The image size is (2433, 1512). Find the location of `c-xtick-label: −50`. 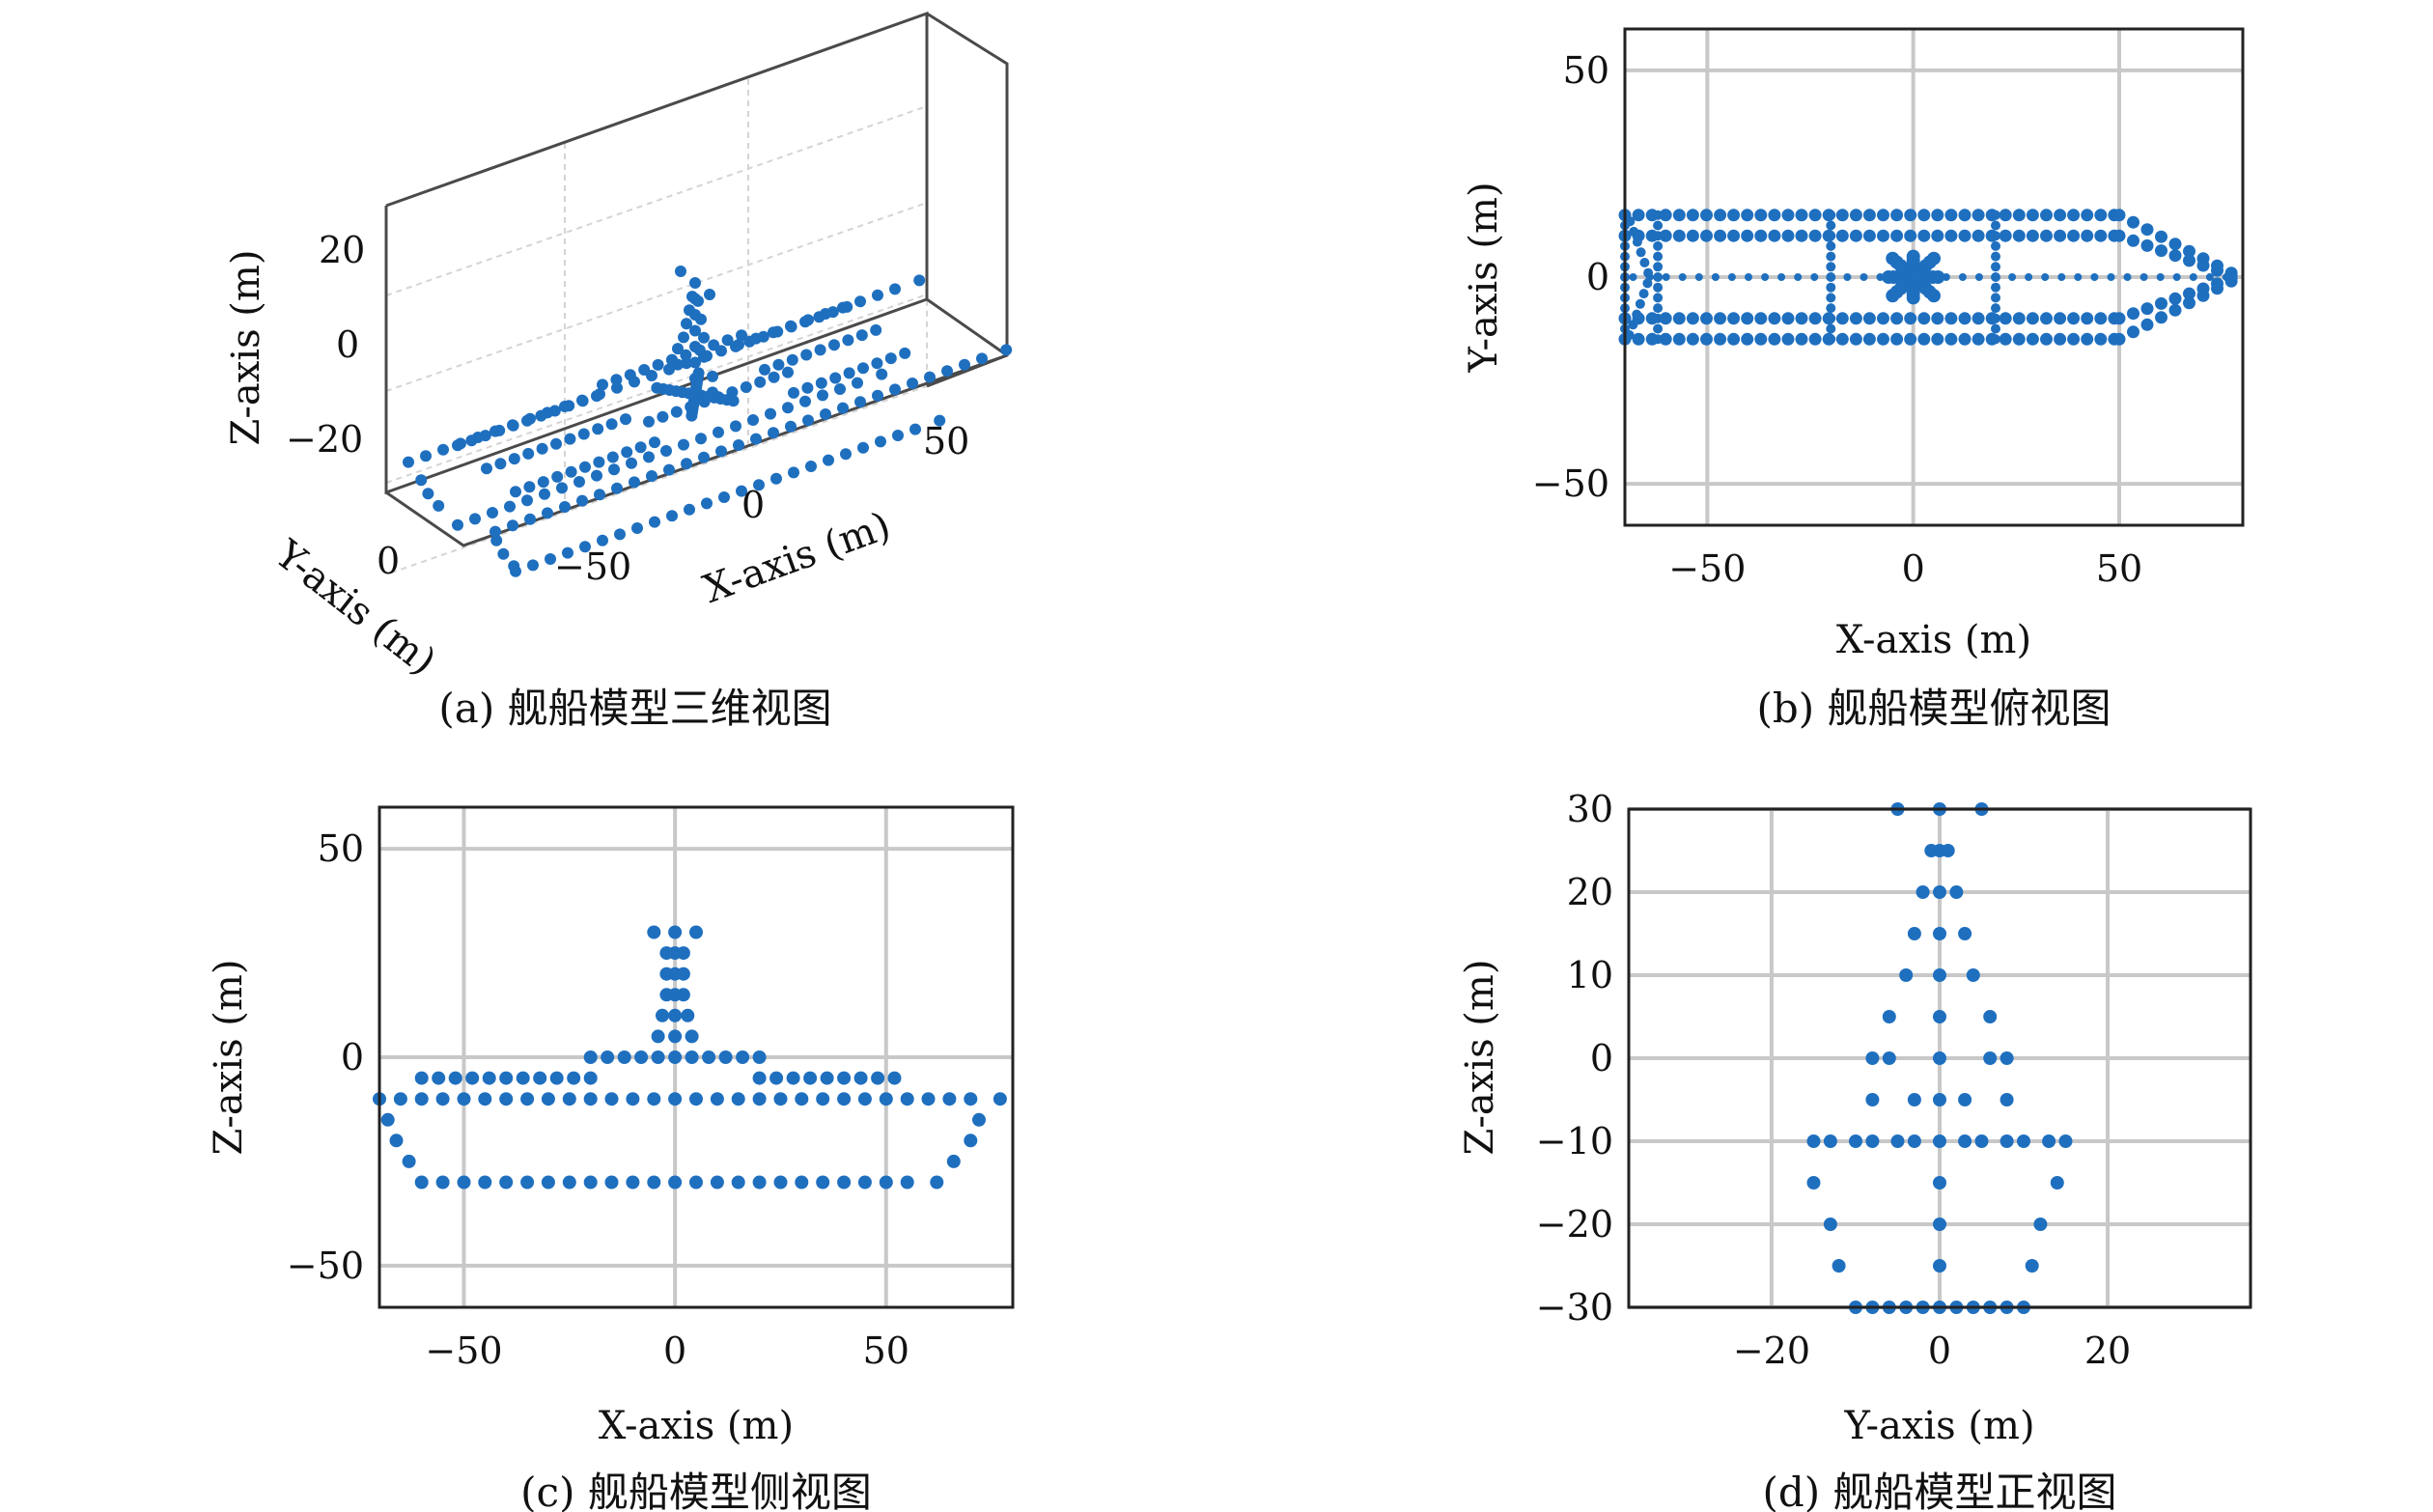

c-xtick-label: −50 is located at coordinates (464, 1351).